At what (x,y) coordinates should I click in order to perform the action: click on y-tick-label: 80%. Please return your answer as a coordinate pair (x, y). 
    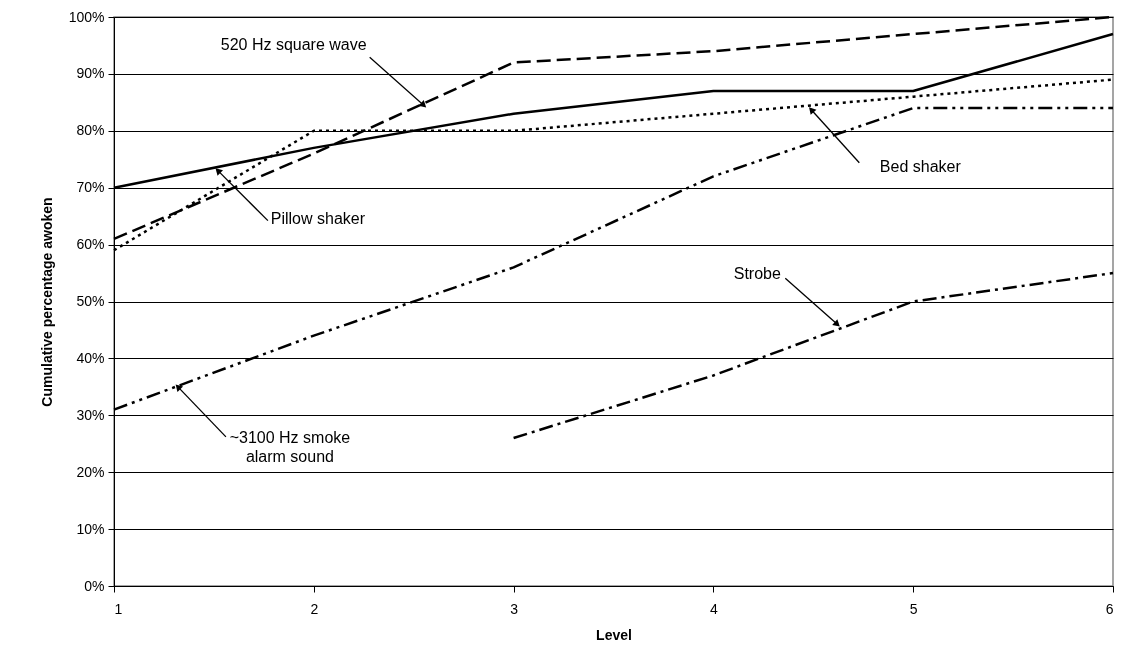
    Looking at the image, I should click on (90, 130).